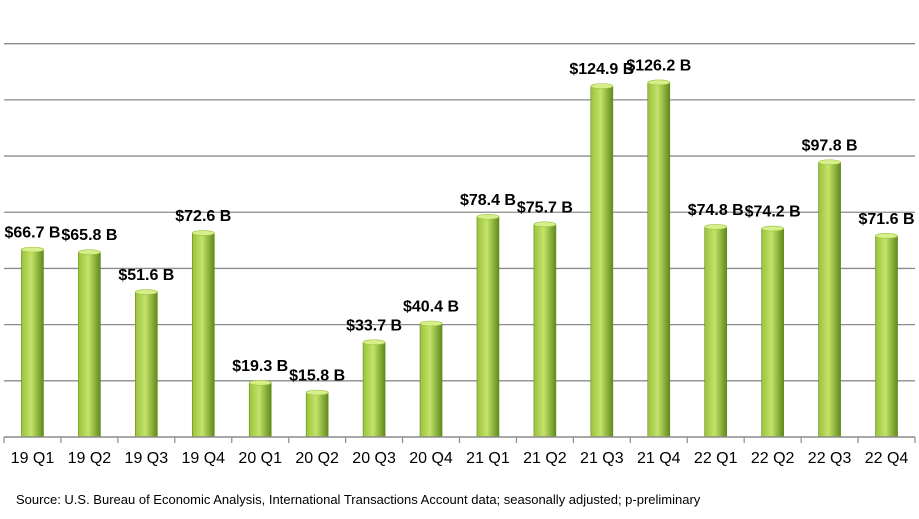 The image size is (919, 519). What do you see at coordinates (32, 233) in the screenshot?
I see `data-label: $66.7 B` at bounding box center [32, 233].